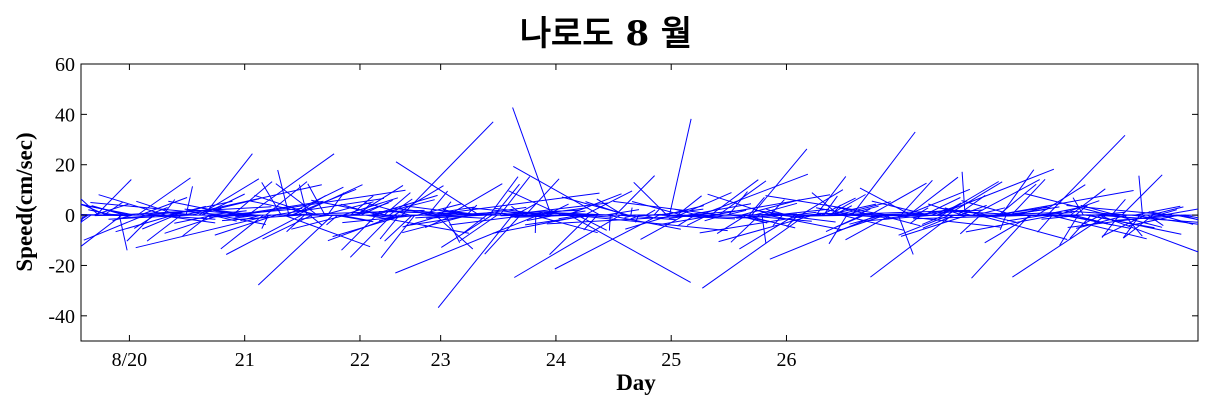 The width and height of the screenshot is (1212, 410). I want to click on x-tick-label: 8/20, so click(130, 360).